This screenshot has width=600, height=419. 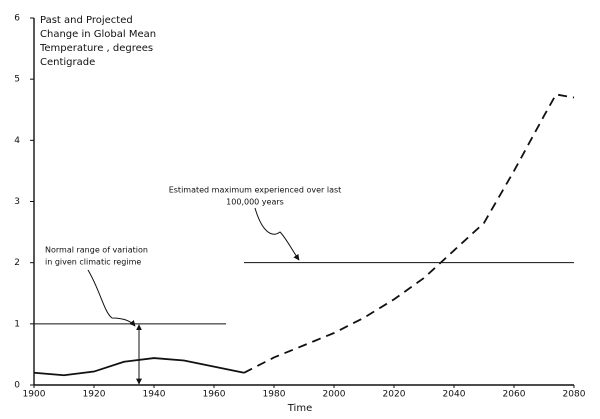 What do you see at coordinates (17, 324) in the screenshot?
I see `y-tick-label: 1` at bounding box center [17, 324].